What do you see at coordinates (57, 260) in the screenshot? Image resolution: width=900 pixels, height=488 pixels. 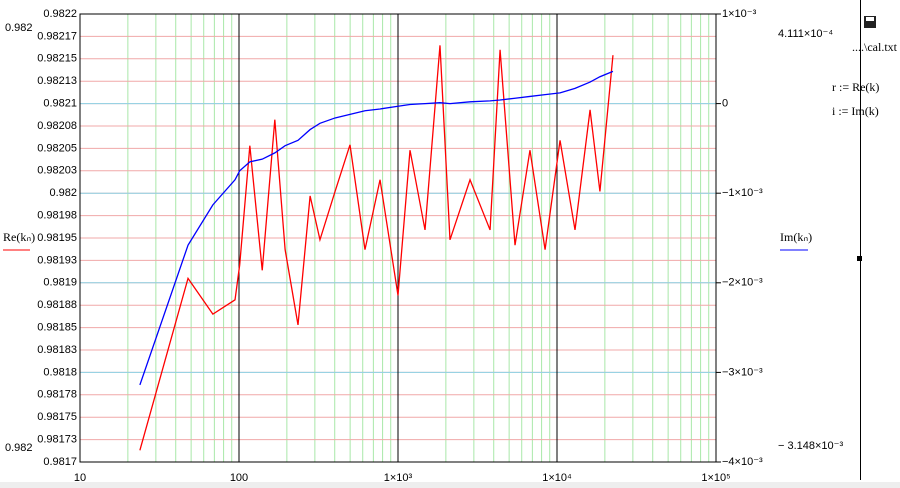 I see `y-tick-label: 0.98193` at bounding box center [57, 260].